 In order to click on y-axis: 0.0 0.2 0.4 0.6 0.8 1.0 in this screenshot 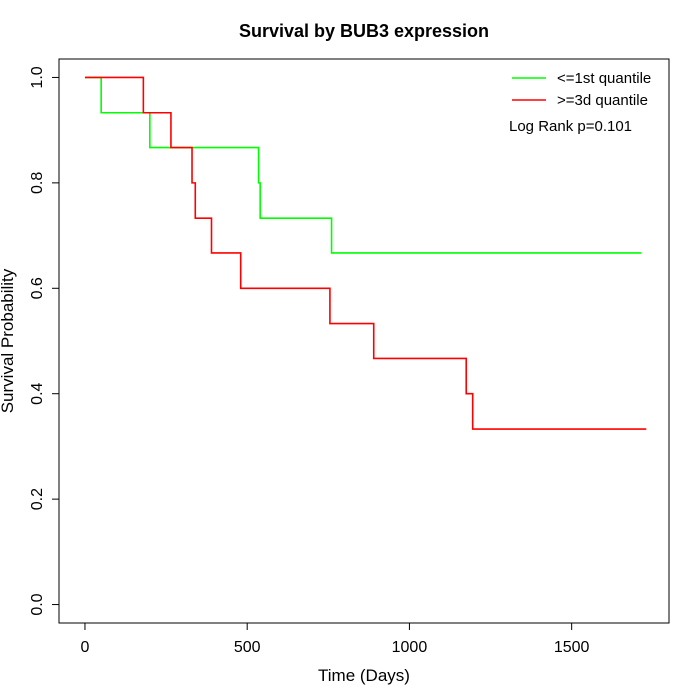, I will do `click(44, 341)`.